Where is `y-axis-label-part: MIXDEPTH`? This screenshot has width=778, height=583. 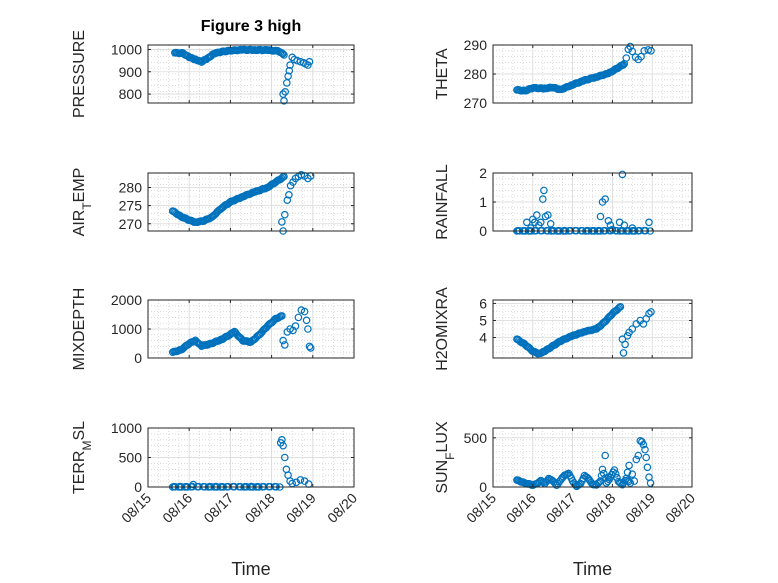 y-axis-label-part: MIXDEPTH is located at coordinates (79, 329).